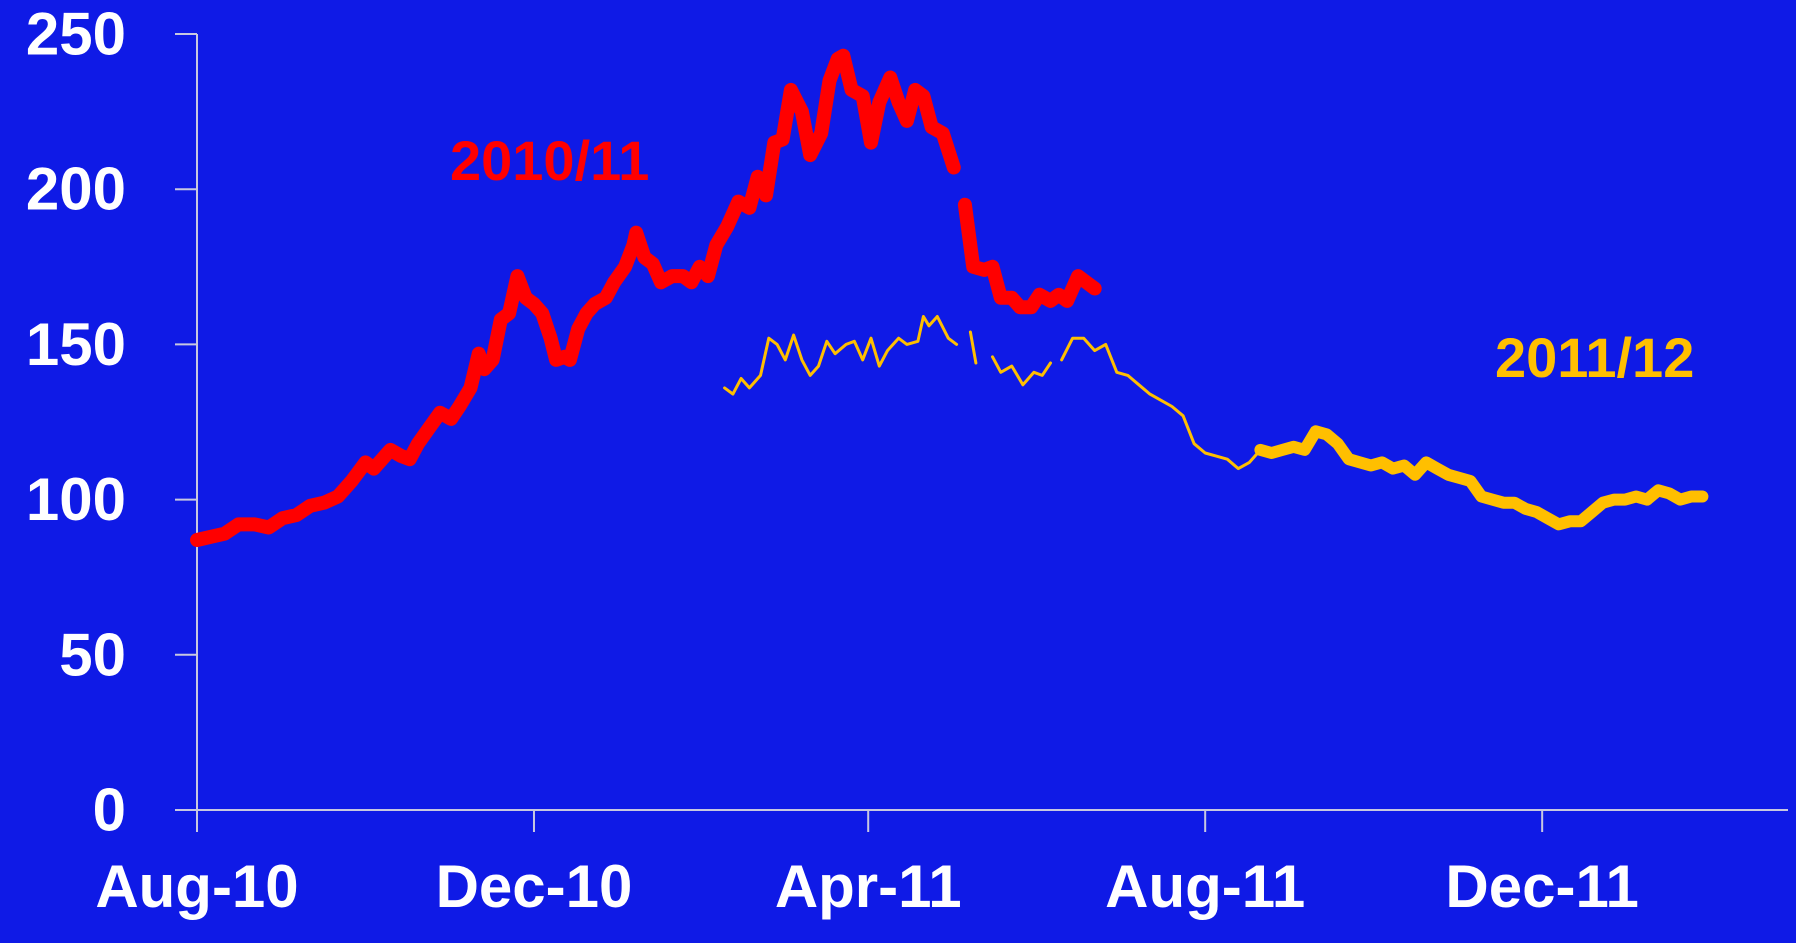 The image size is (1796, 943). I want to click on x-tick-label: Apr-11, so click(868, 886).